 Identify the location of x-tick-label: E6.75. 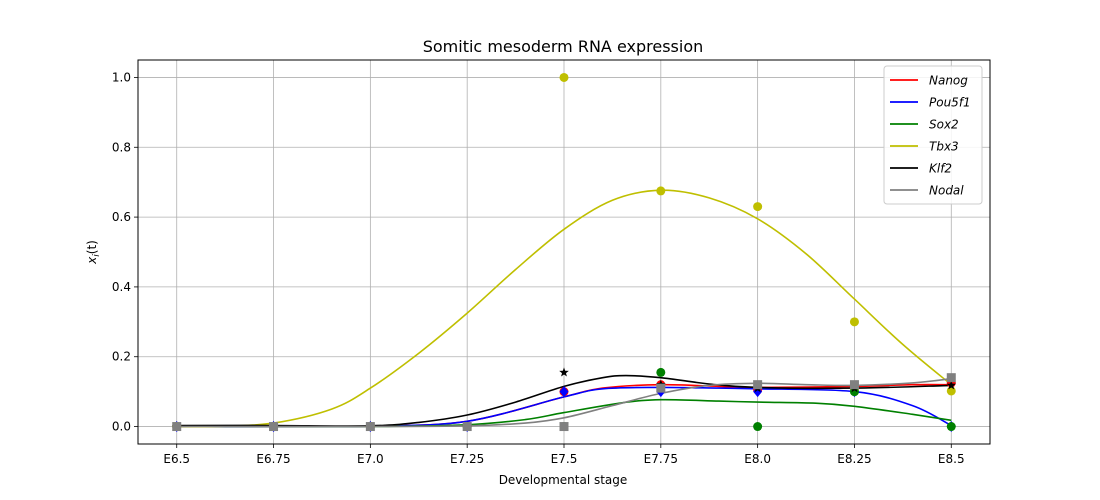
(273, 459).